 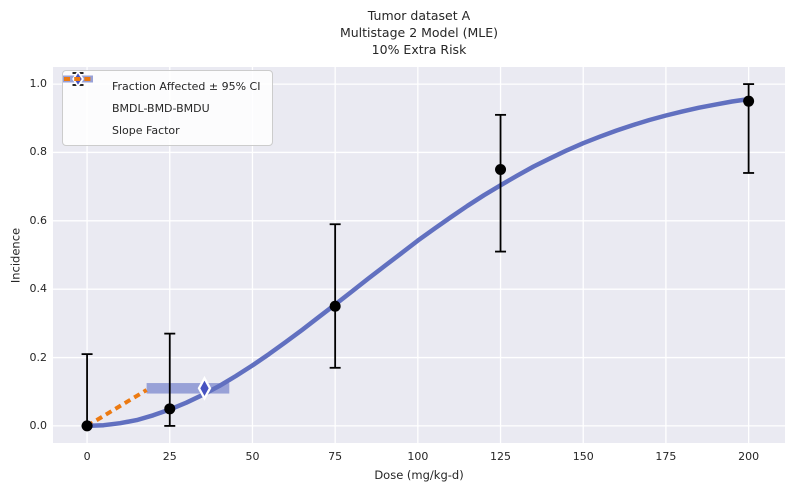 I want to click on title-line-1: Tumor dataset A, so click(x=419, y=15).